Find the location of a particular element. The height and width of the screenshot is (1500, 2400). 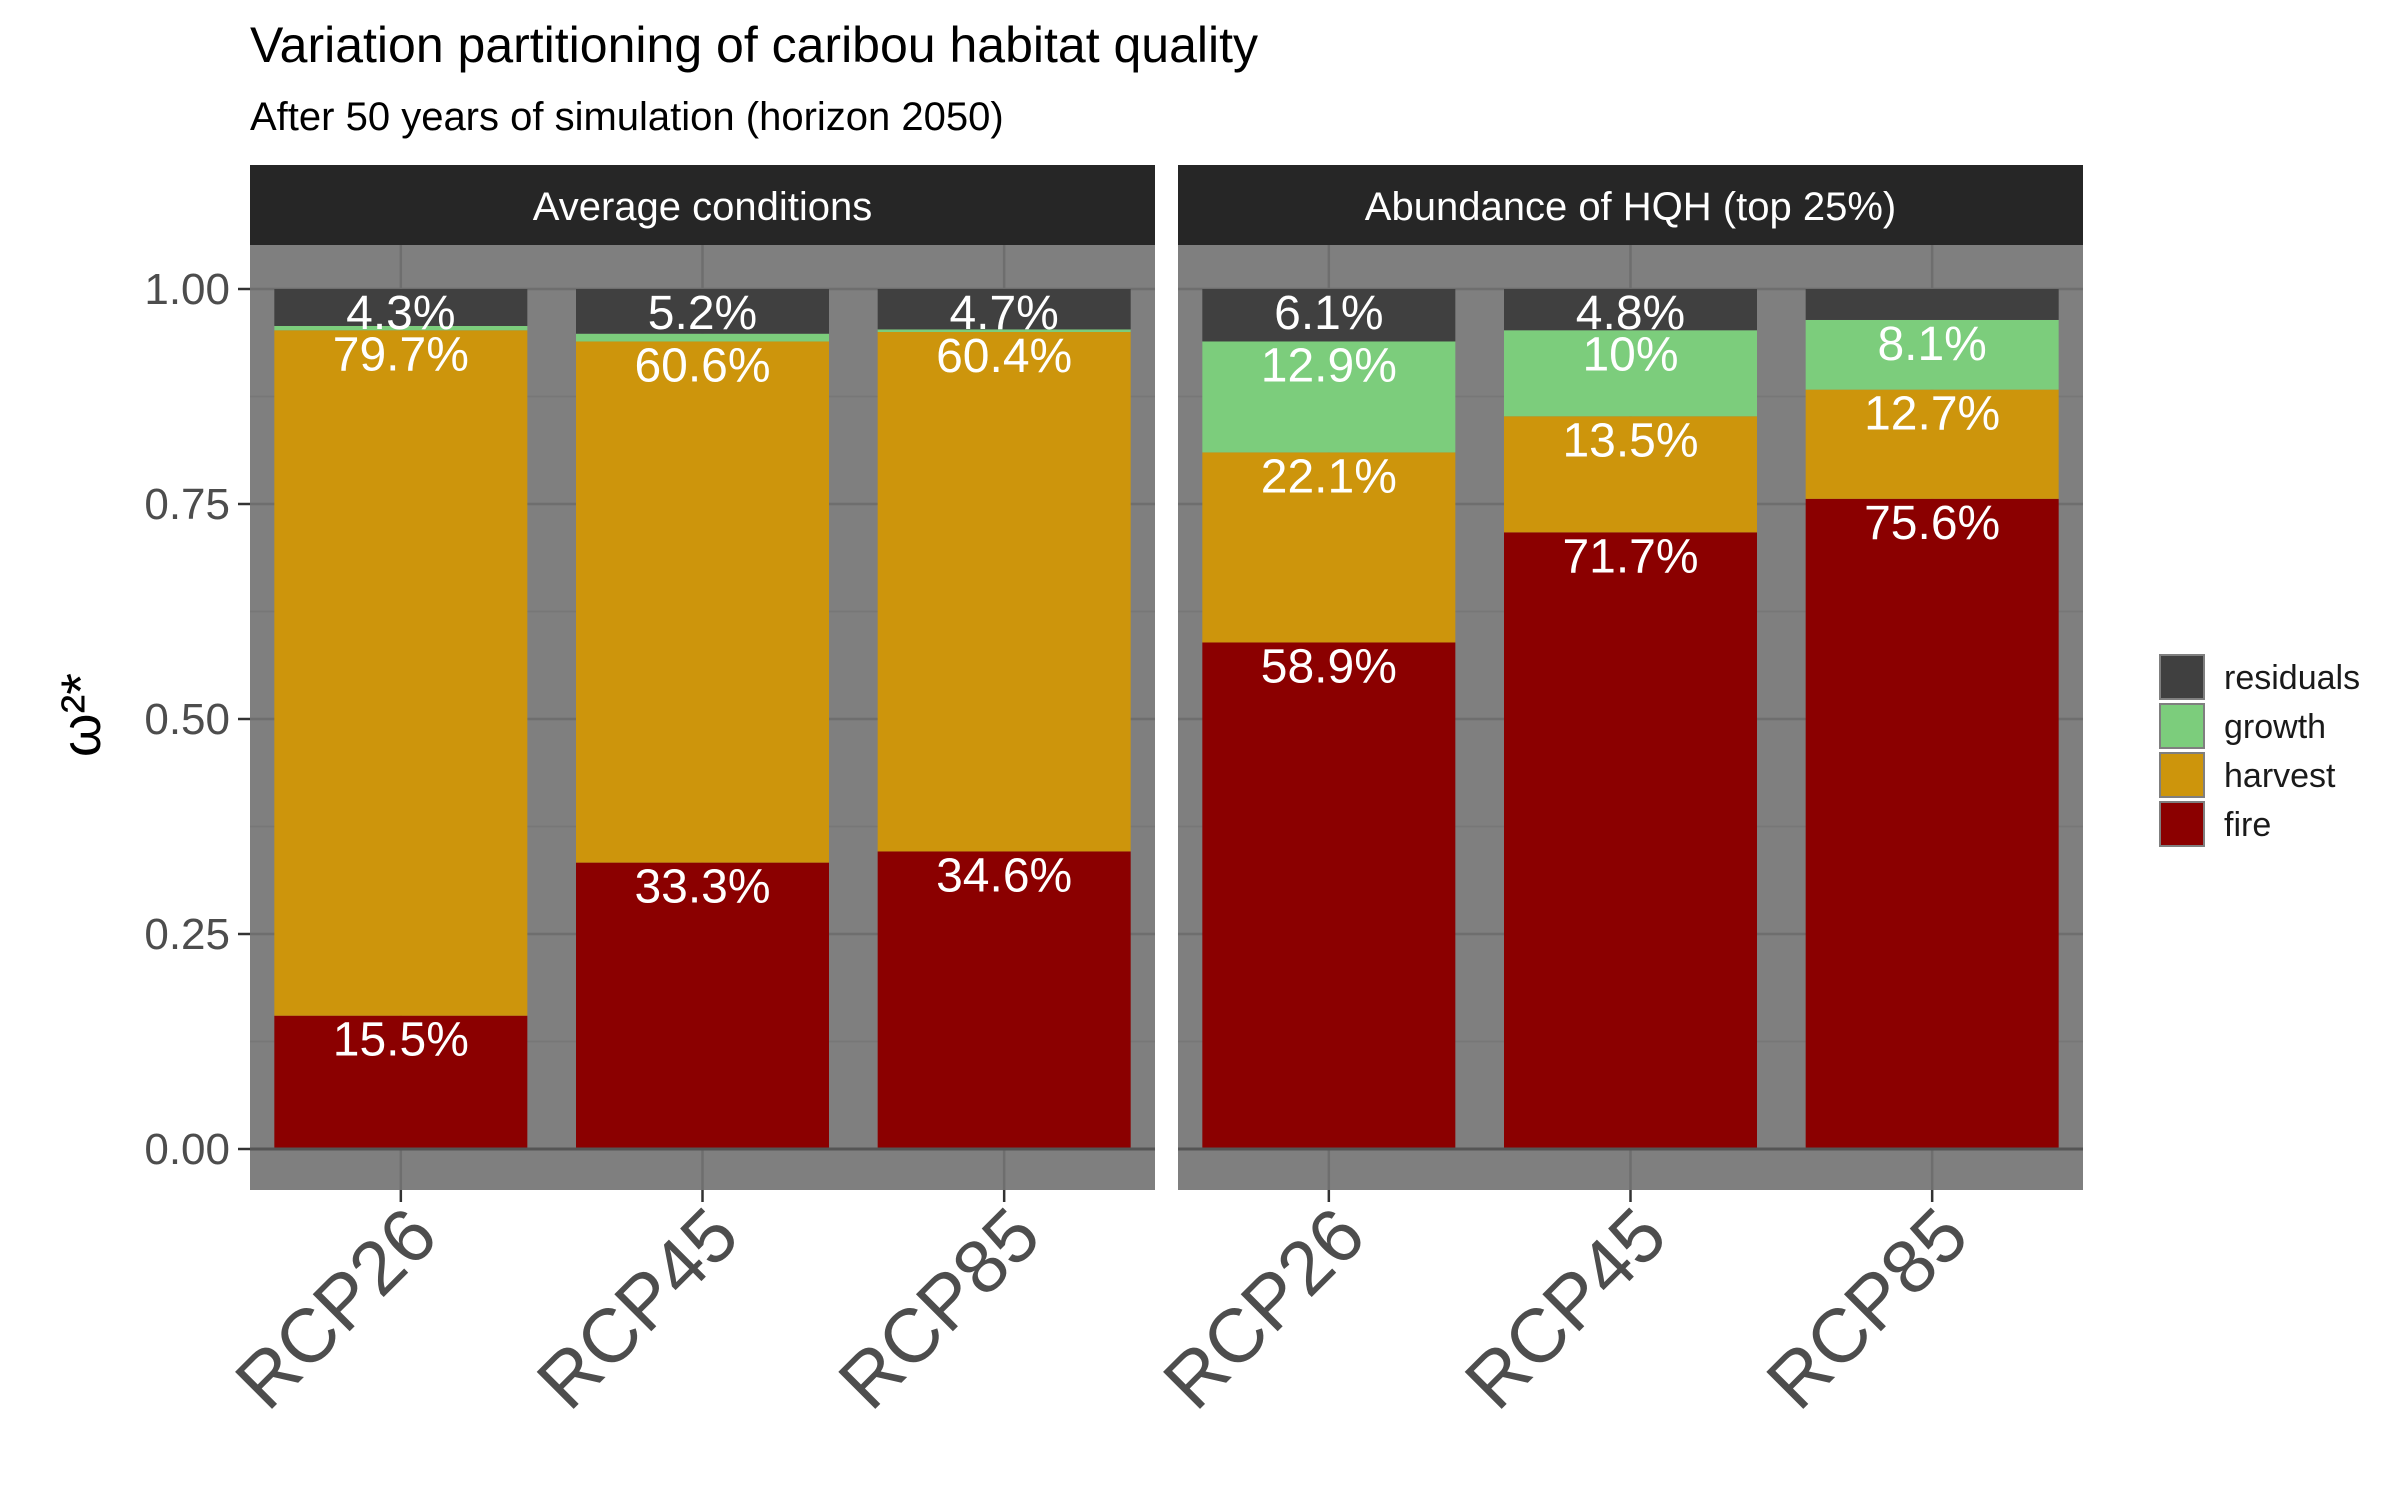

facet-title: Average conditions is located at coordinates (703, 207).